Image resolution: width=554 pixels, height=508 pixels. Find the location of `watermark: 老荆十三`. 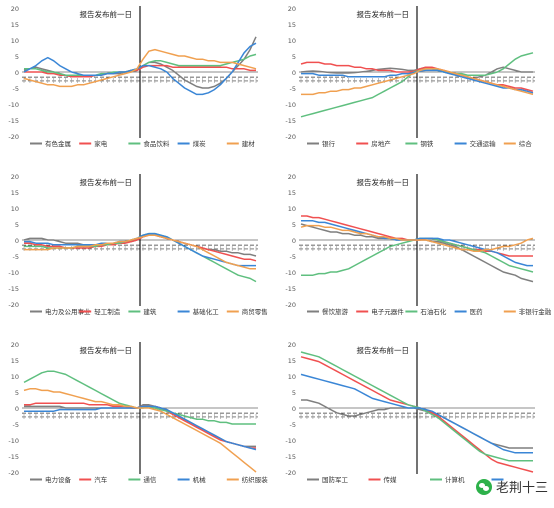

watermark: 老荆十三 is located at coordinates (511, 486).